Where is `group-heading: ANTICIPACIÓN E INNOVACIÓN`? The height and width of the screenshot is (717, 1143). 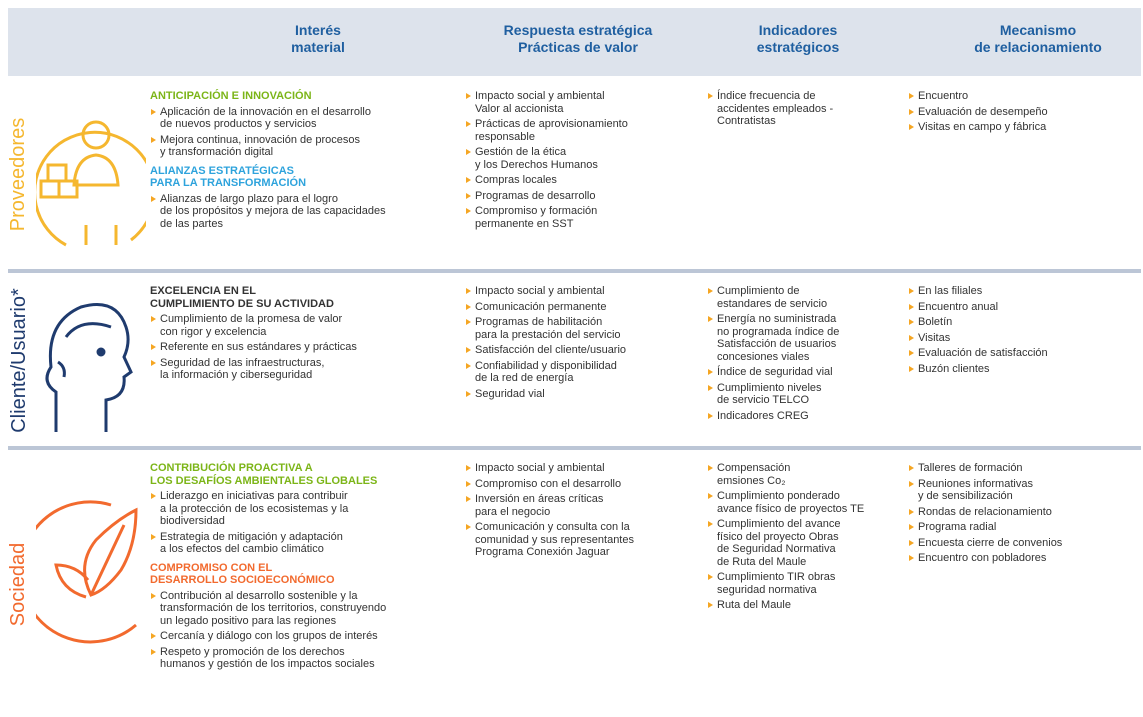 group-heading: ANTICIPACIÓN E INNOVACIÓN is located at coordinates (231, 96).